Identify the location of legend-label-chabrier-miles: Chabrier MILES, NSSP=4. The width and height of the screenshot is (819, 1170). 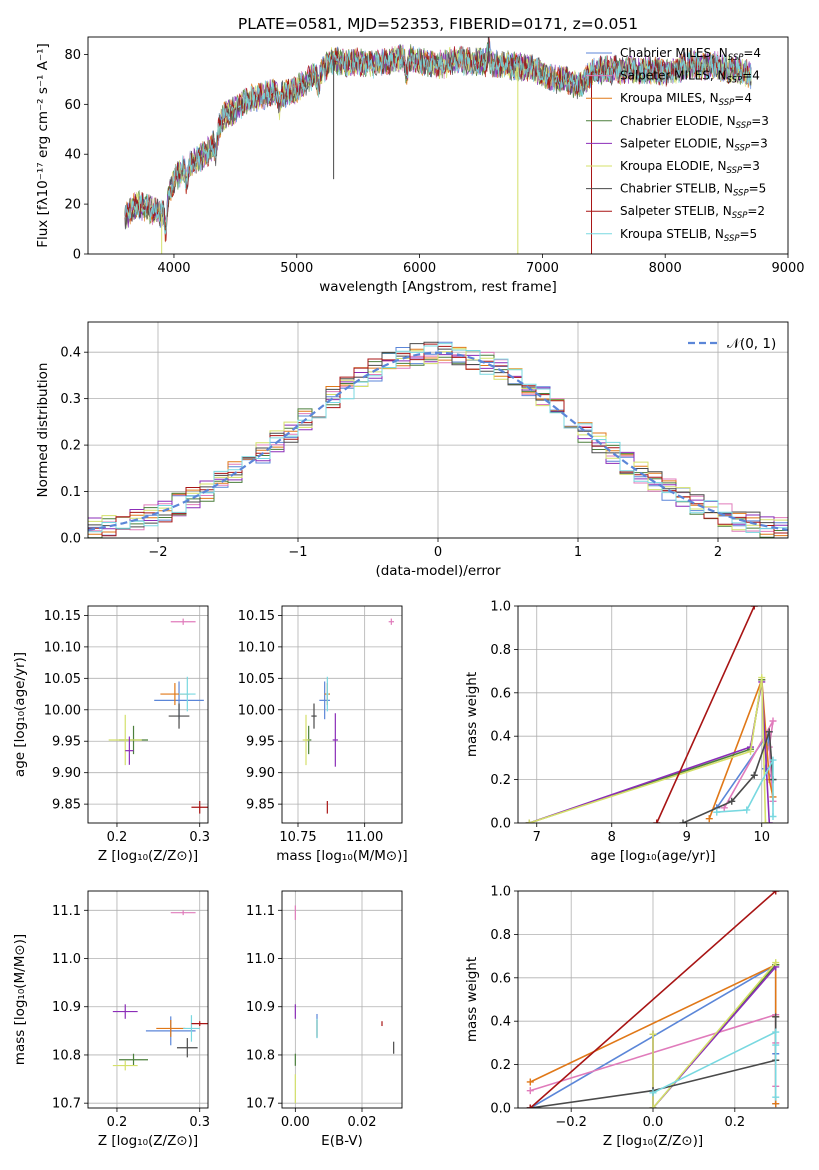
(690, 54).